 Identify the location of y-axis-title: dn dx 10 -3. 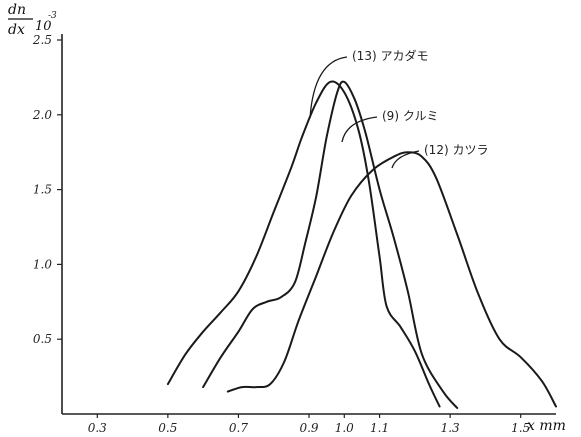
(32, 20).